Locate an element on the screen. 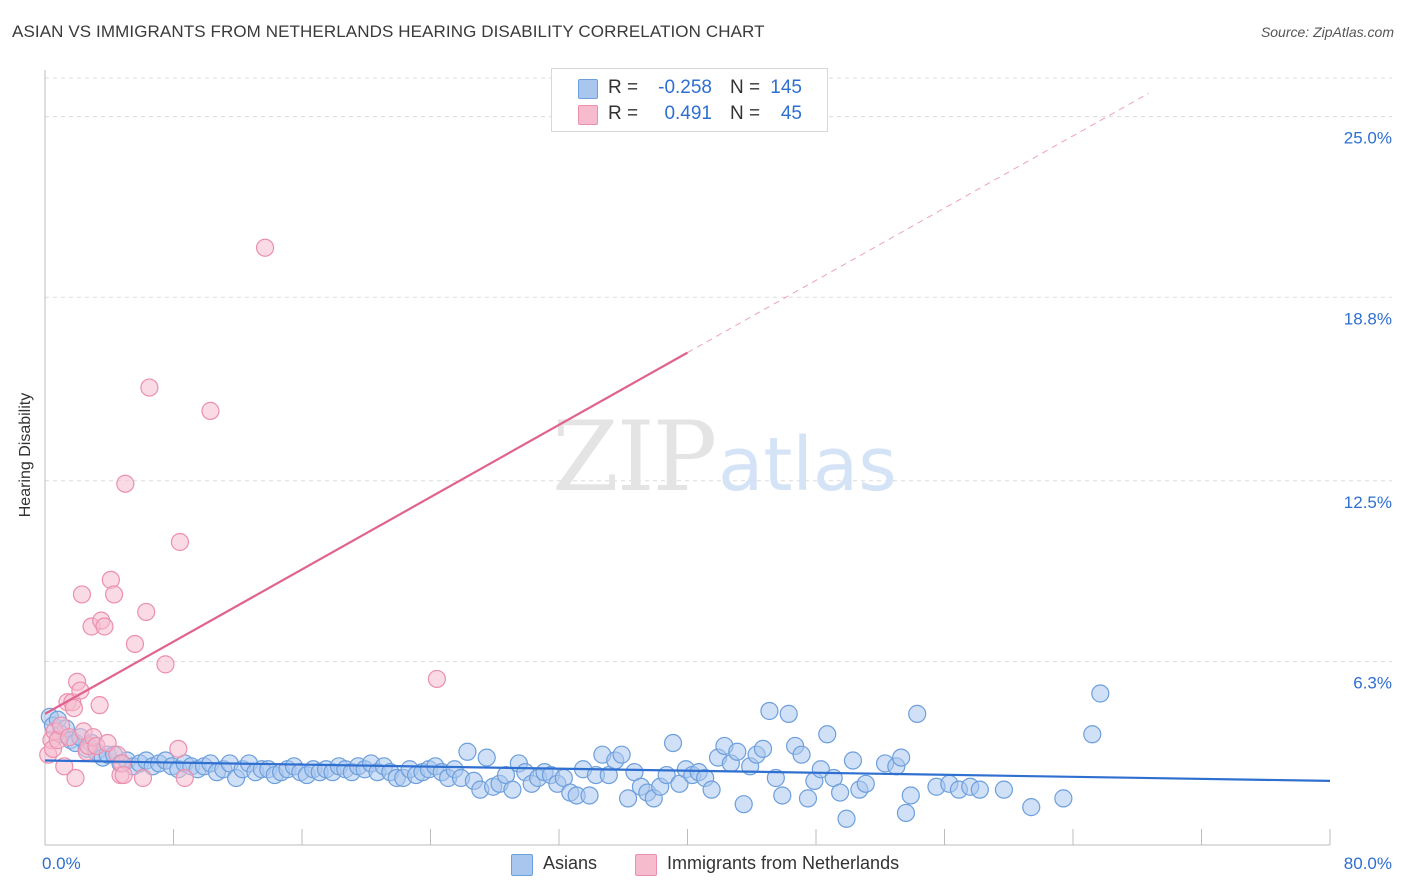 This screenshot has width=1406, height=892. legend-swatch-asians is located at coordinates (588, 89).